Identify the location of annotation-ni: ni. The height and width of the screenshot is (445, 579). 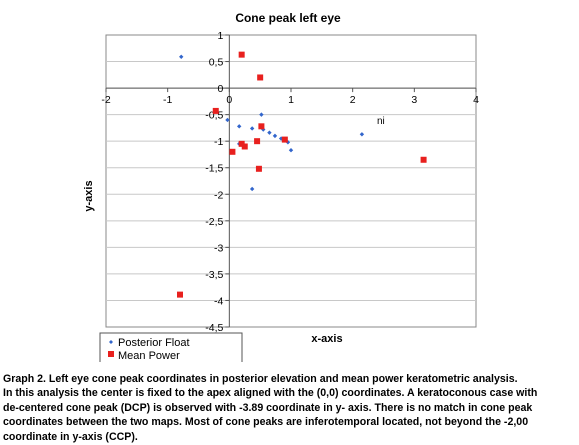
(381, 121).